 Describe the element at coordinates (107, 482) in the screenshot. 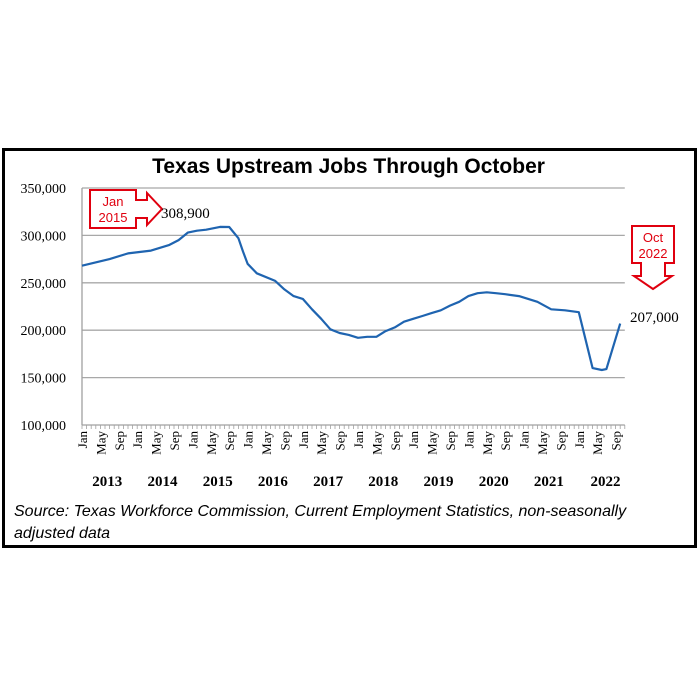

I see `x-year-label: 2013` at that location.